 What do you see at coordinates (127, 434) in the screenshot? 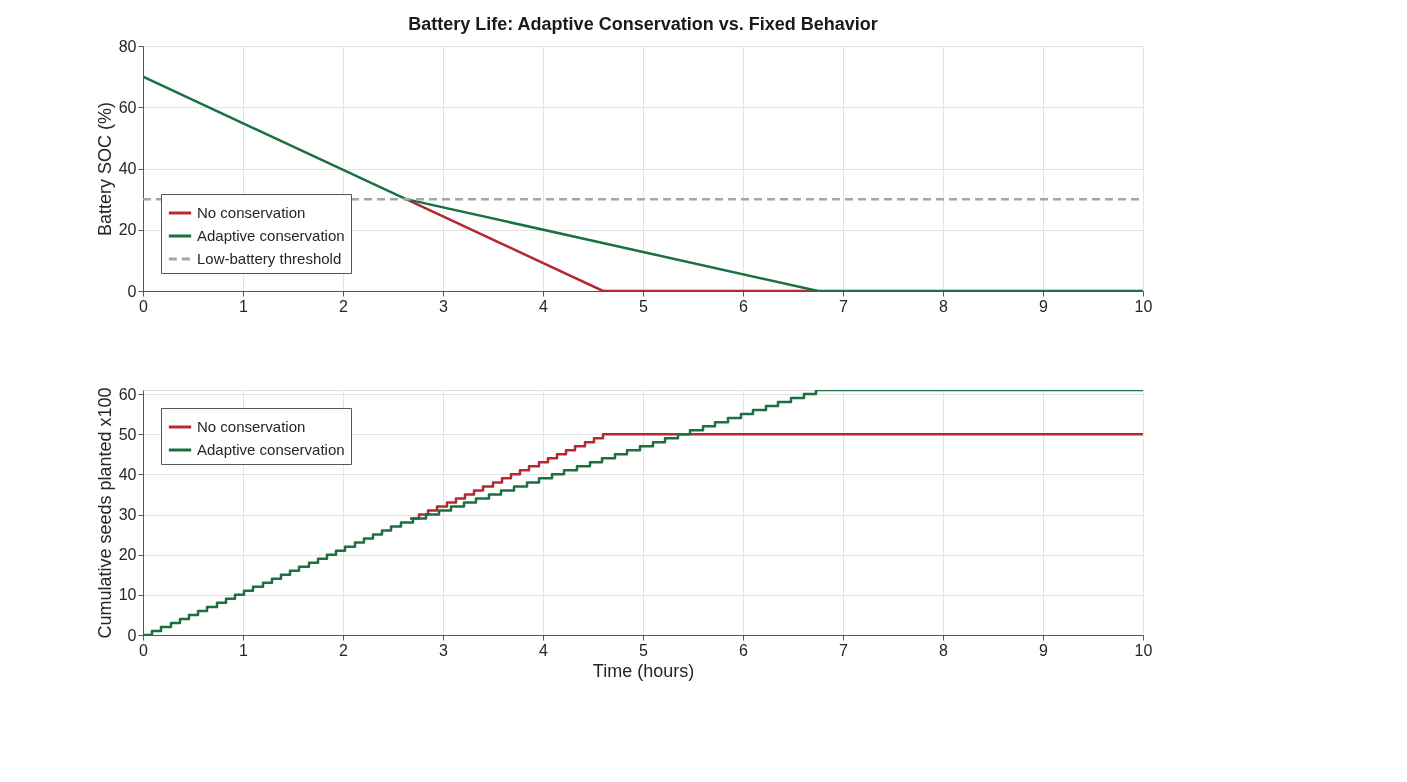
I see `y-tick-label: 50` at bounding box center [127, 434].